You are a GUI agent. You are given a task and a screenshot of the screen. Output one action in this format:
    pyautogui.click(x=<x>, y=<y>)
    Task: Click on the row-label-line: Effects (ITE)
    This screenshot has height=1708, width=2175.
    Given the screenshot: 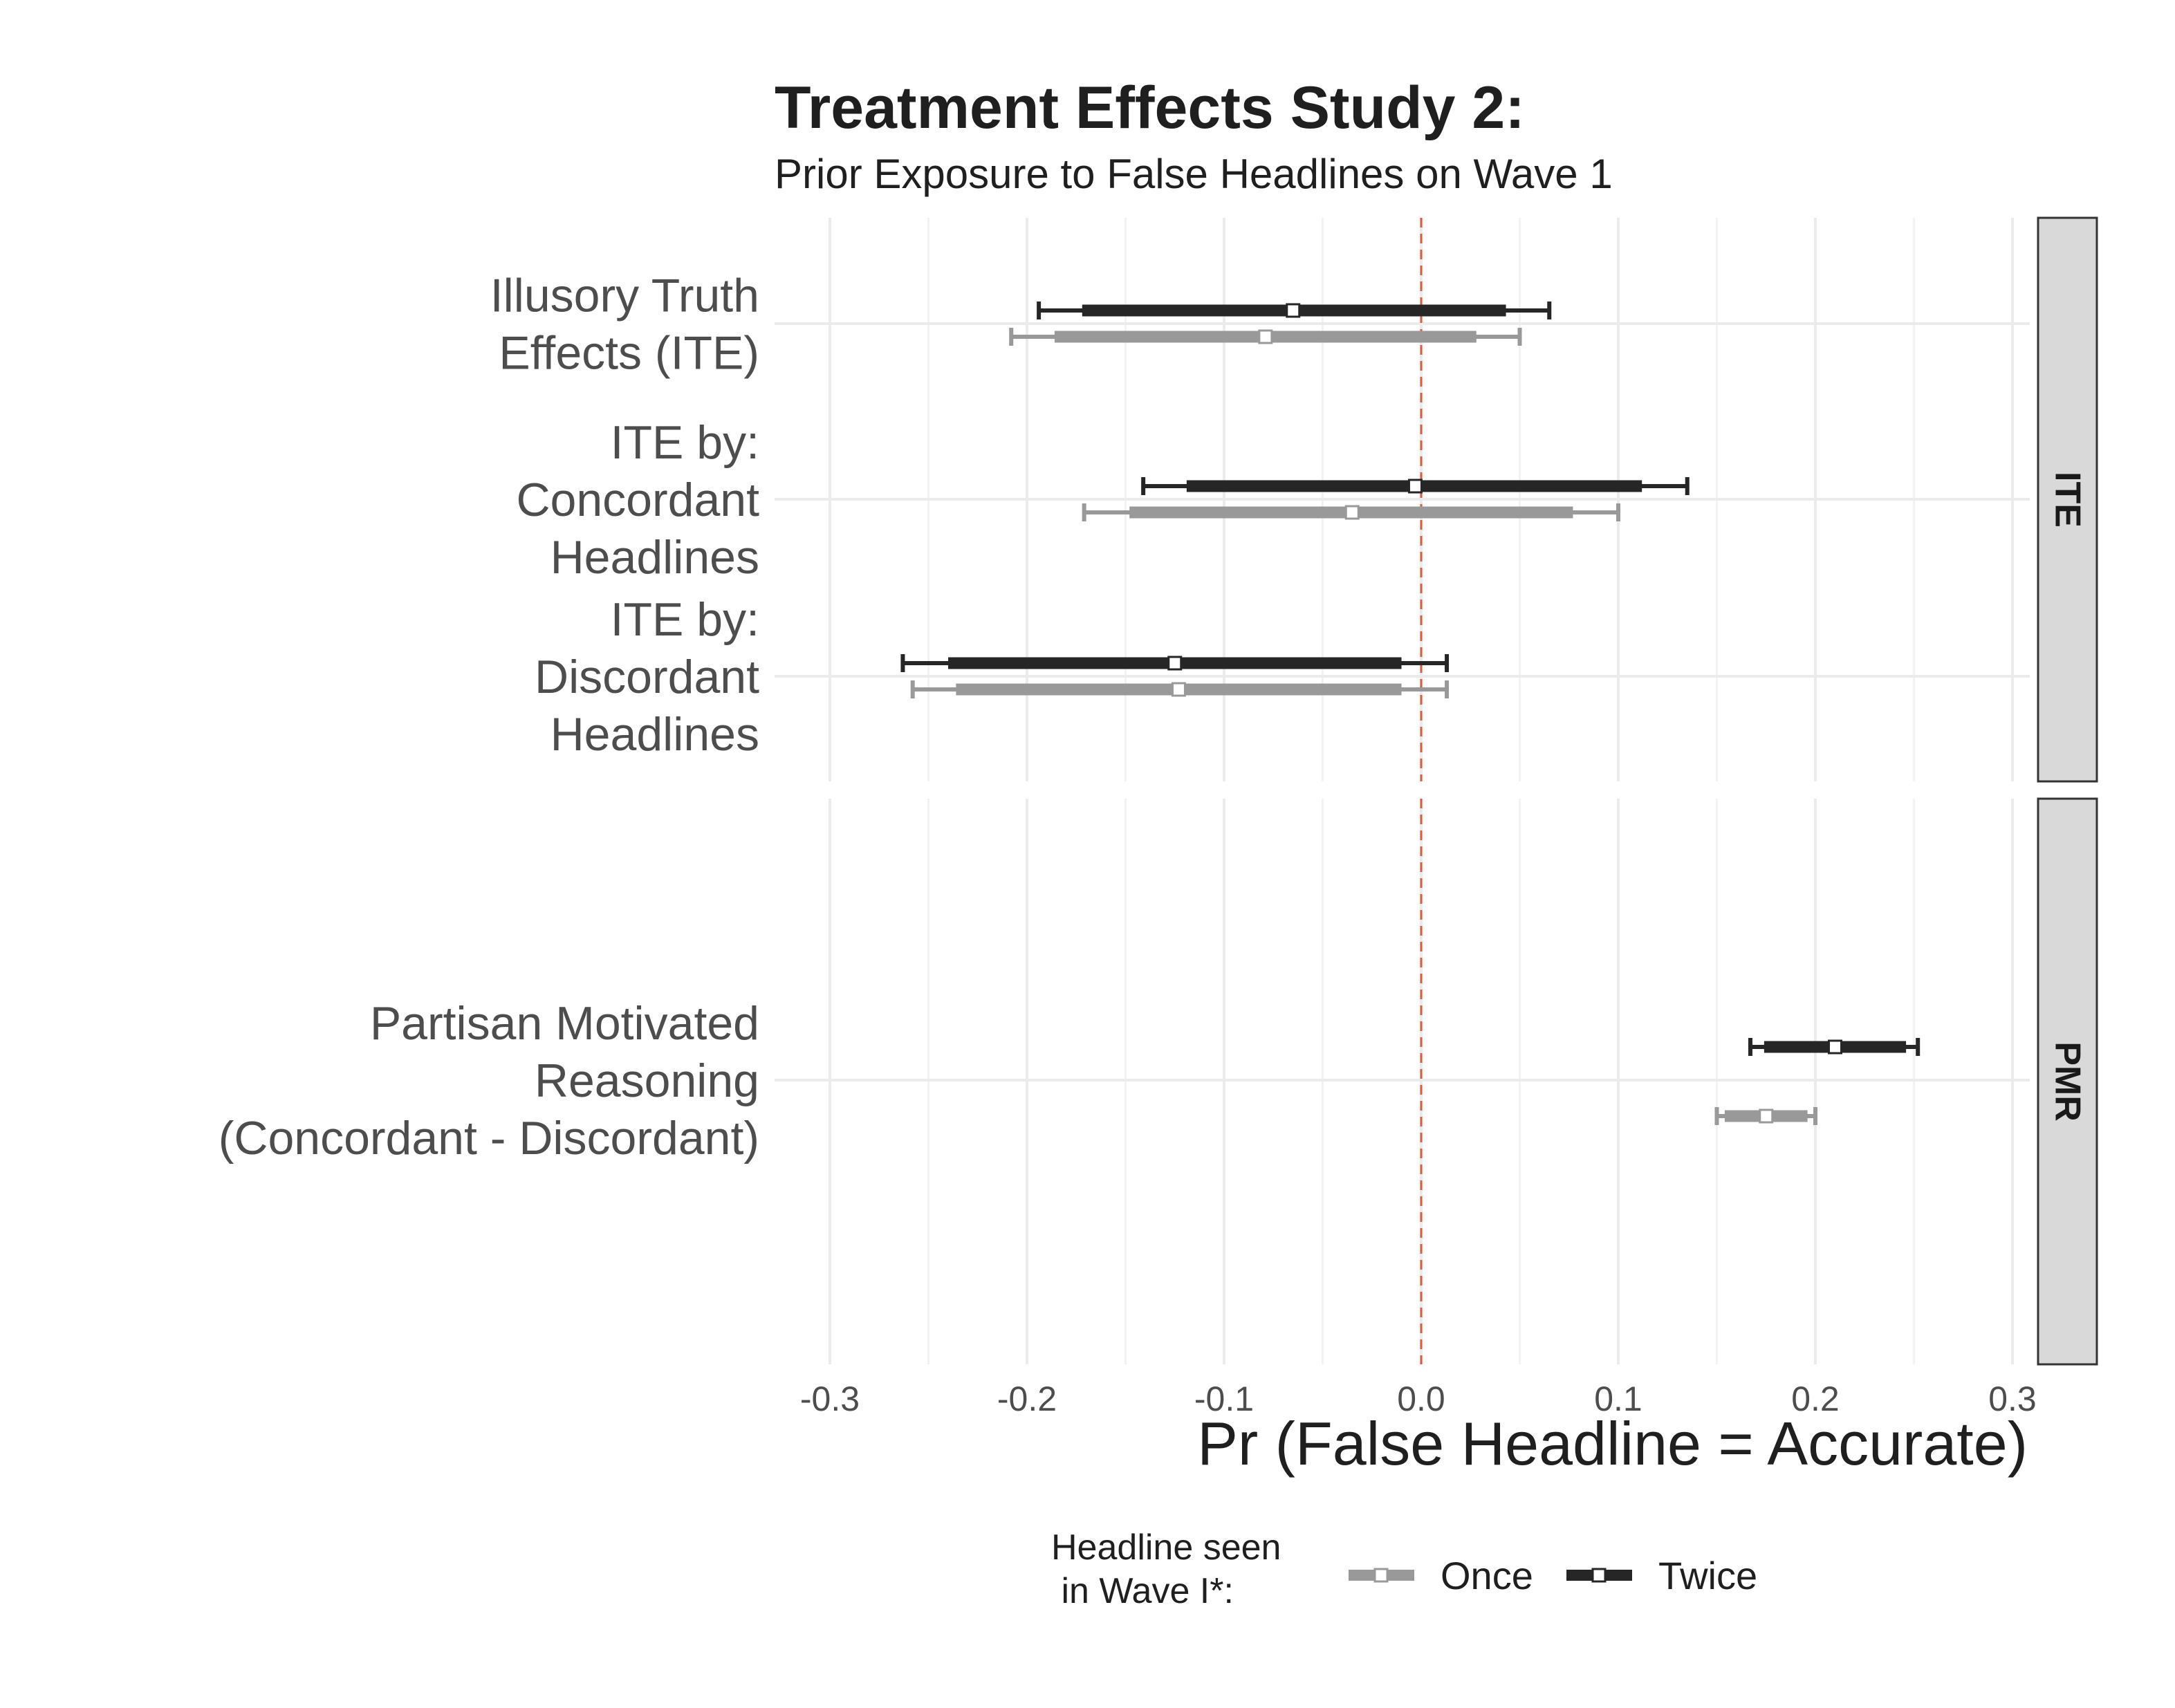 What is the action you would take?
    pyautogui.click(x=629, y=353)
    